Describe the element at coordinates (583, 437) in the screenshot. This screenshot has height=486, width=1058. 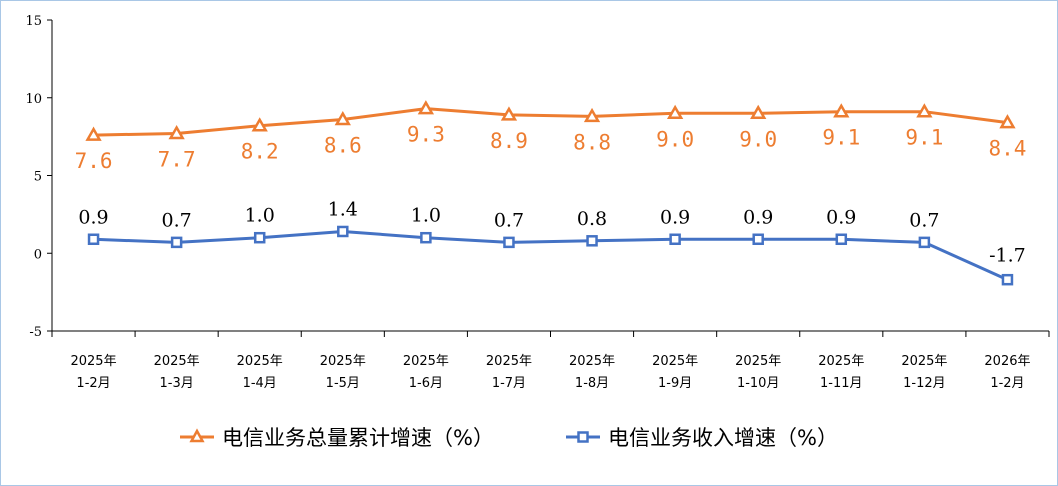
I see `legend-square-marker` at that location.